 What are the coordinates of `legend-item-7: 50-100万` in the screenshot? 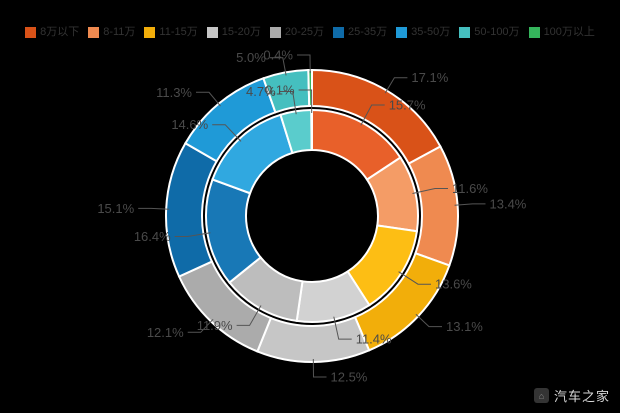 It's located at (489, 32).